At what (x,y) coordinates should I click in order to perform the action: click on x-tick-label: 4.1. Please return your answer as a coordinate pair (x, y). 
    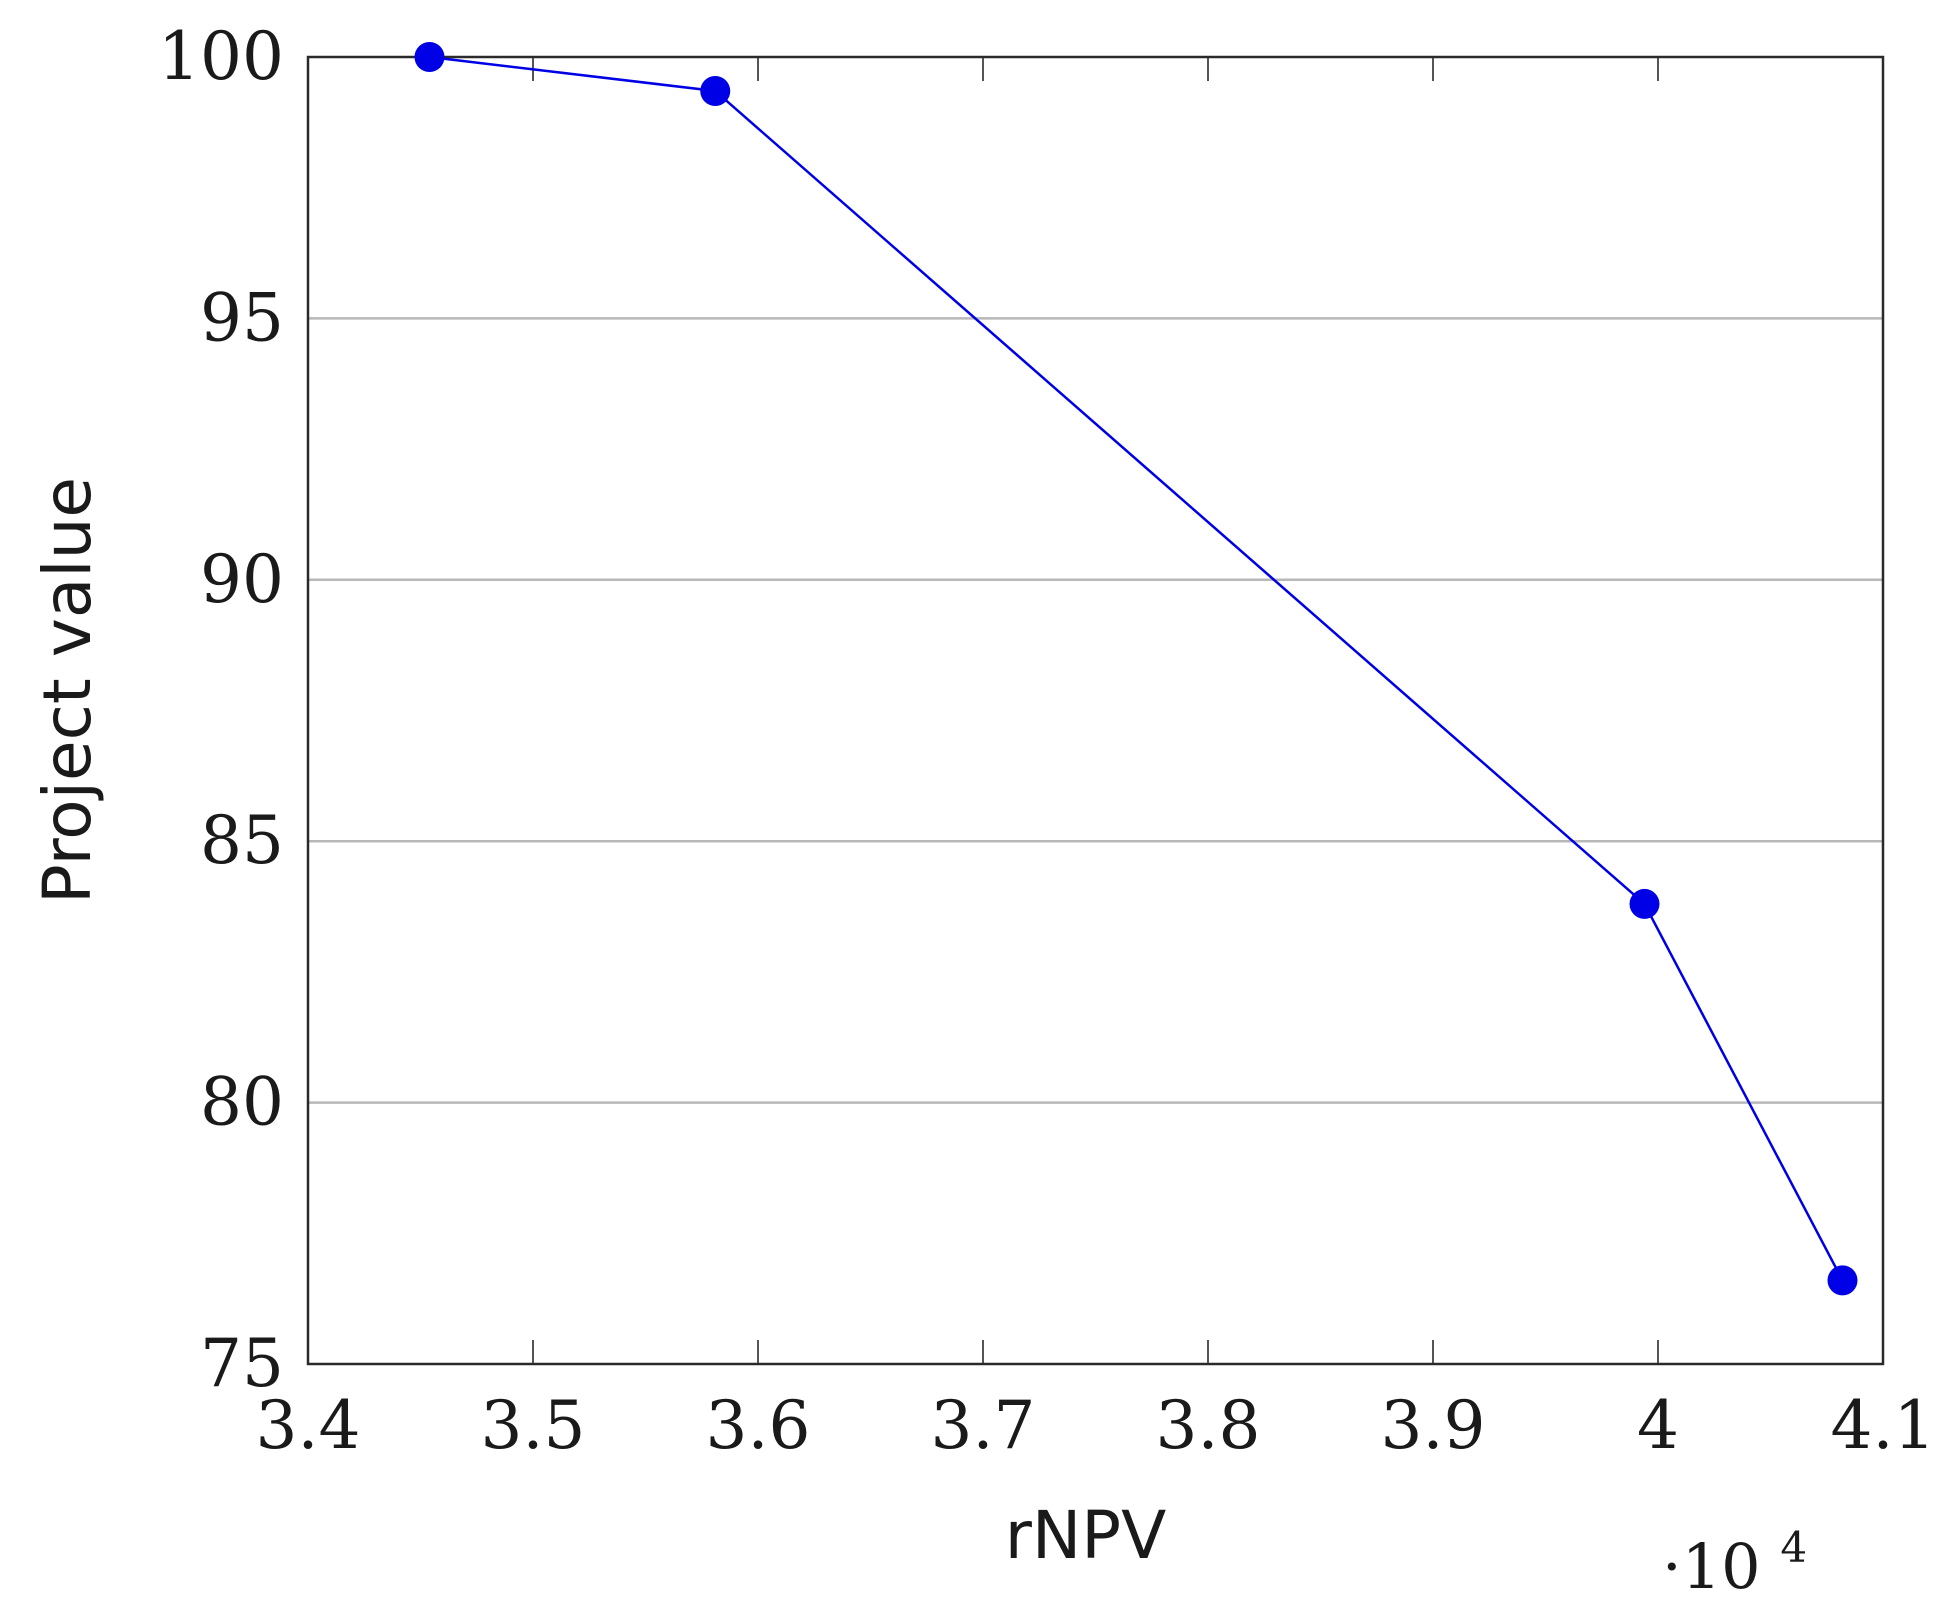
    Looking at the image, I should click on (1883, 1425).